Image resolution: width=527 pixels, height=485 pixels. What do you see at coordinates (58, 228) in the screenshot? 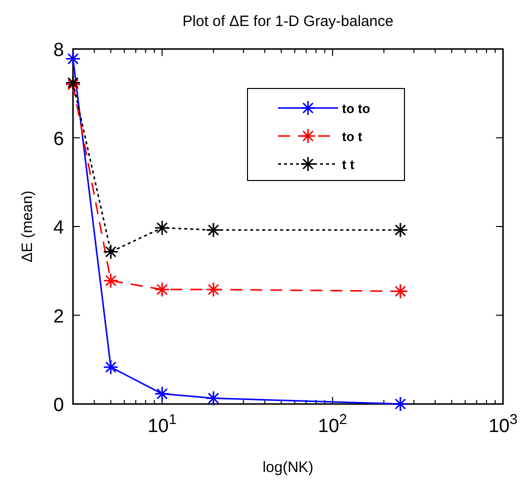
I see `y-tick-label: 4` at bounding box center [58, 228].